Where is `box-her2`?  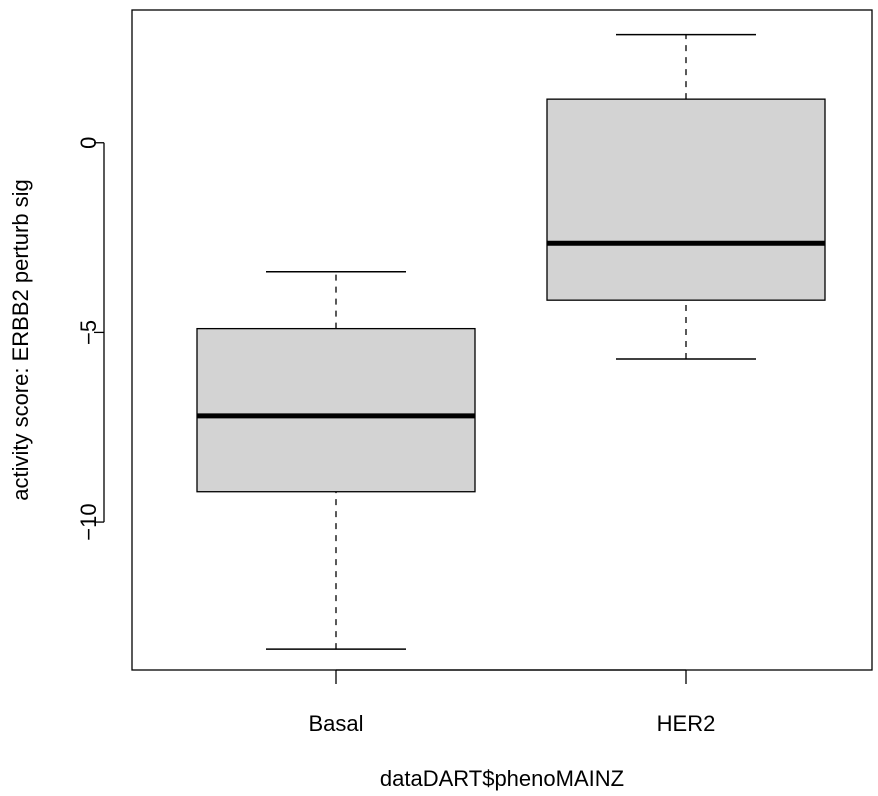
box-her2 is located at coordinates (686, 196).